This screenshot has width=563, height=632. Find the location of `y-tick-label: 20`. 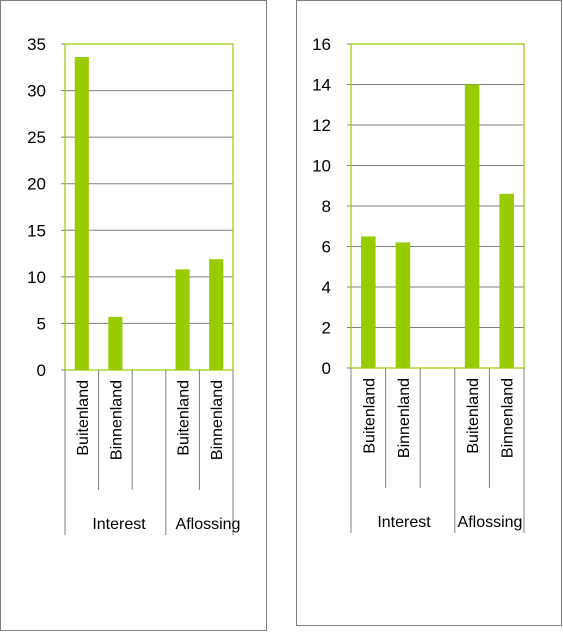

y-tick-label: 20 is located at coordinates (36, 184).